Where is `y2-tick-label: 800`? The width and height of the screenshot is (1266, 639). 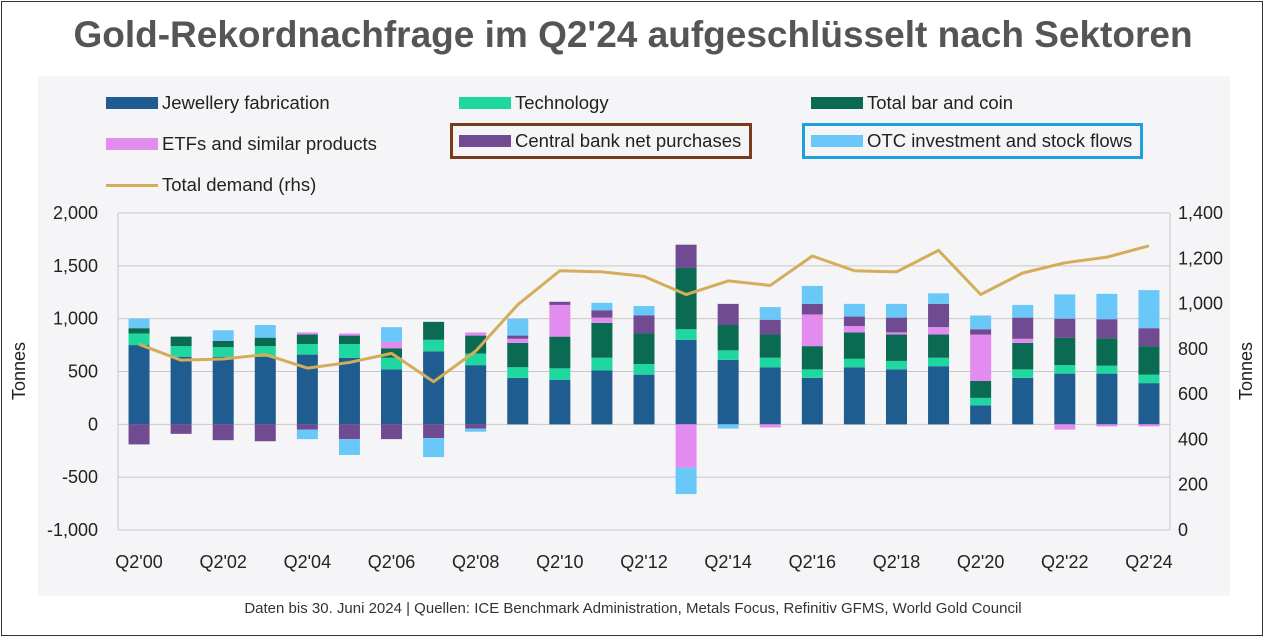
y2-tick-label: 800 is located at coordinates (1193, 349).